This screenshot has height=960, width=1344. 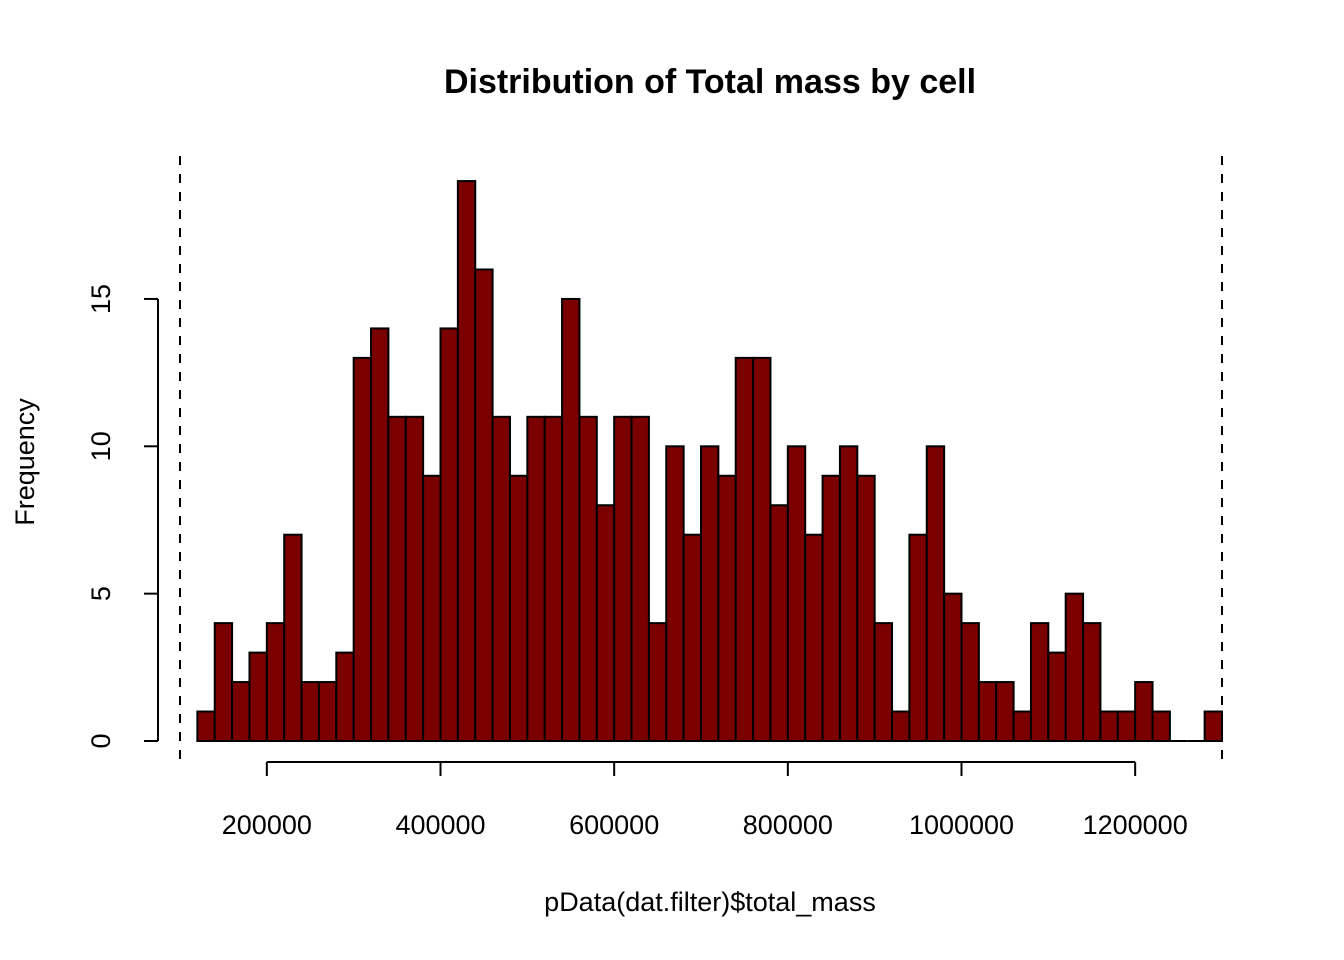 What do you see at coordinates (440, 825) in the screenshot?
I see `x-tick-label-1: 400000` at bounding box center [440, 825].